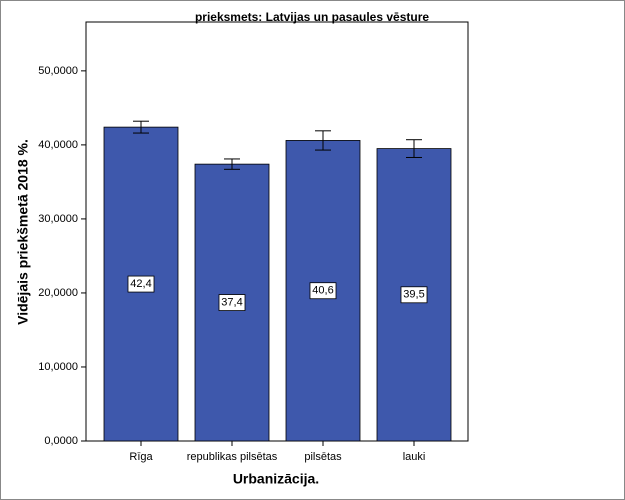 This screenshot has height=500, width=625. What do you see at coordinates (312, 17) in the screenshot?
I see `chart-title: prieksmets: Latvijas un pasaules vēsture` at bounding box center [312, 17].